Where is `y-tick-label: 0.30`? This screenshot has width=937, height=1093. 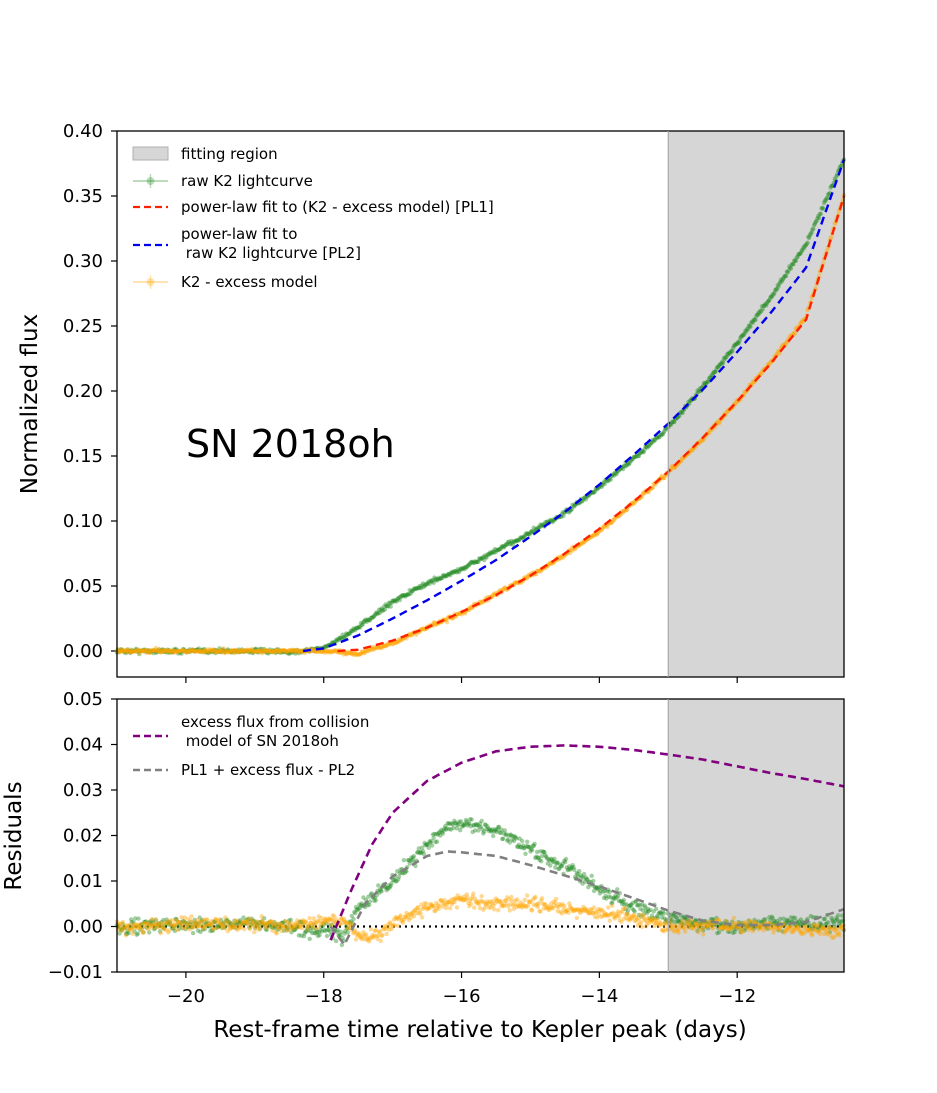
y-tick-label: 0.30 is located at coordinates (83, 261).